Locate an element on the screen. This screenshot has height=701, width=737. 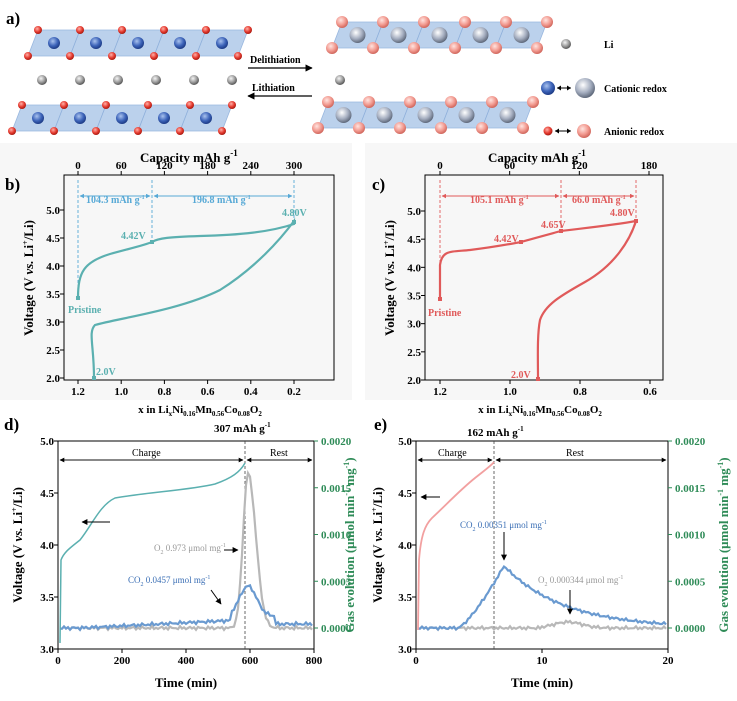
panel-d-co2-curve is located at coordinates (186, 607).